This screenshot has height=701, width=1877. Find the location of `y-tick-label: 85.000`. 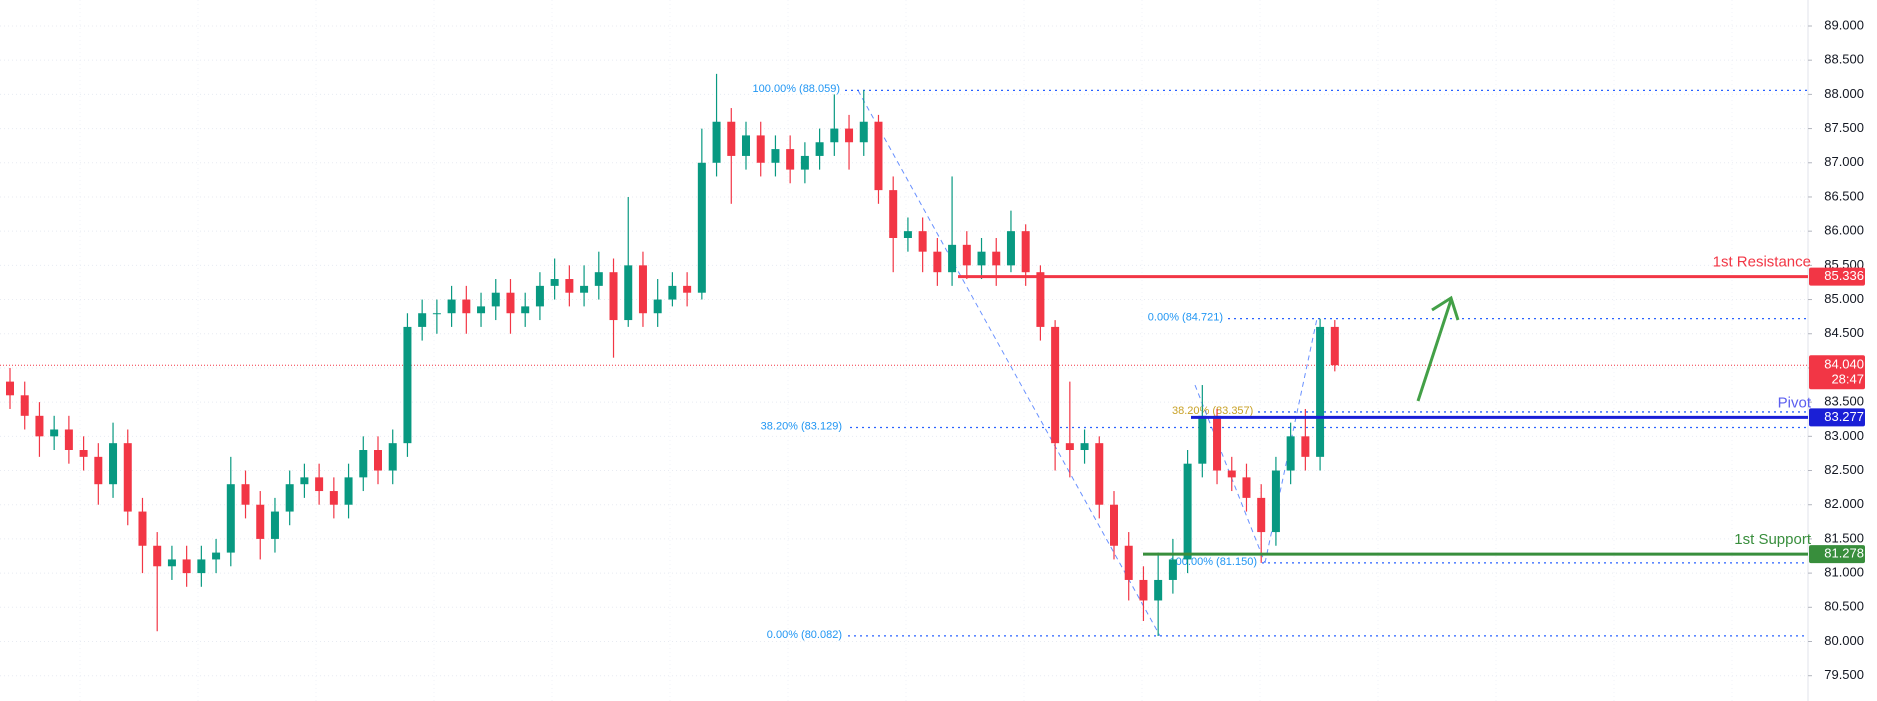

y-tick-label: 85.000 is located at coordinates (1844, 298).